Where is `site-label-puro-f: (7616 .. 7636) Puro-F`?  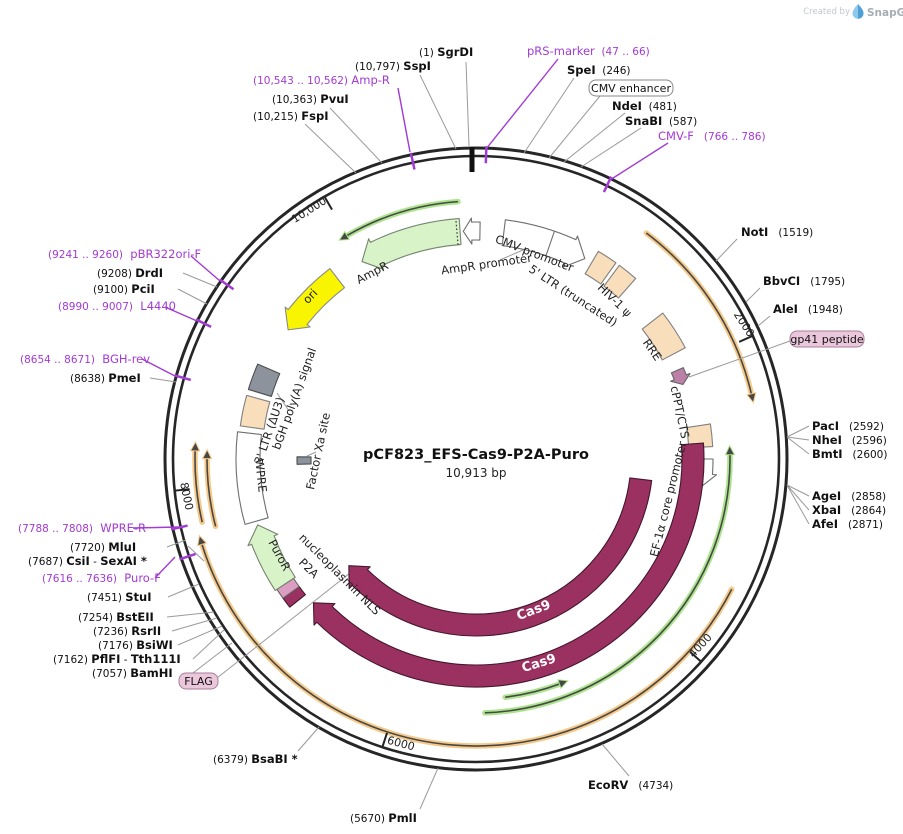 site-label-puro-f: (7616 .. 7636) Puro-F is located at coordinates (101, 578).